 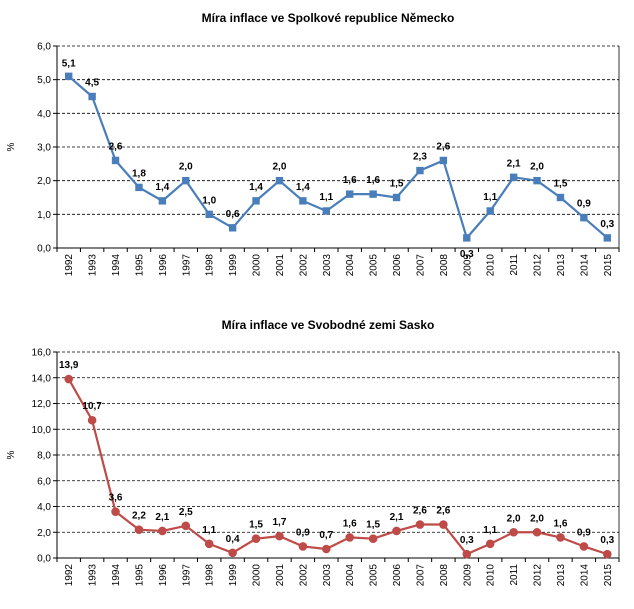 I want to click on chart2-data-label: 10,7, so click(x=92, y=406).